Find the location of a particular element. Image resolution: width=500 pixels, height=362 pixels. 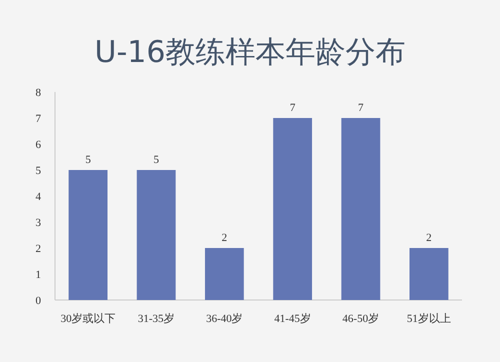

y-tick-label: 5 is located at coordinates (39, 171).